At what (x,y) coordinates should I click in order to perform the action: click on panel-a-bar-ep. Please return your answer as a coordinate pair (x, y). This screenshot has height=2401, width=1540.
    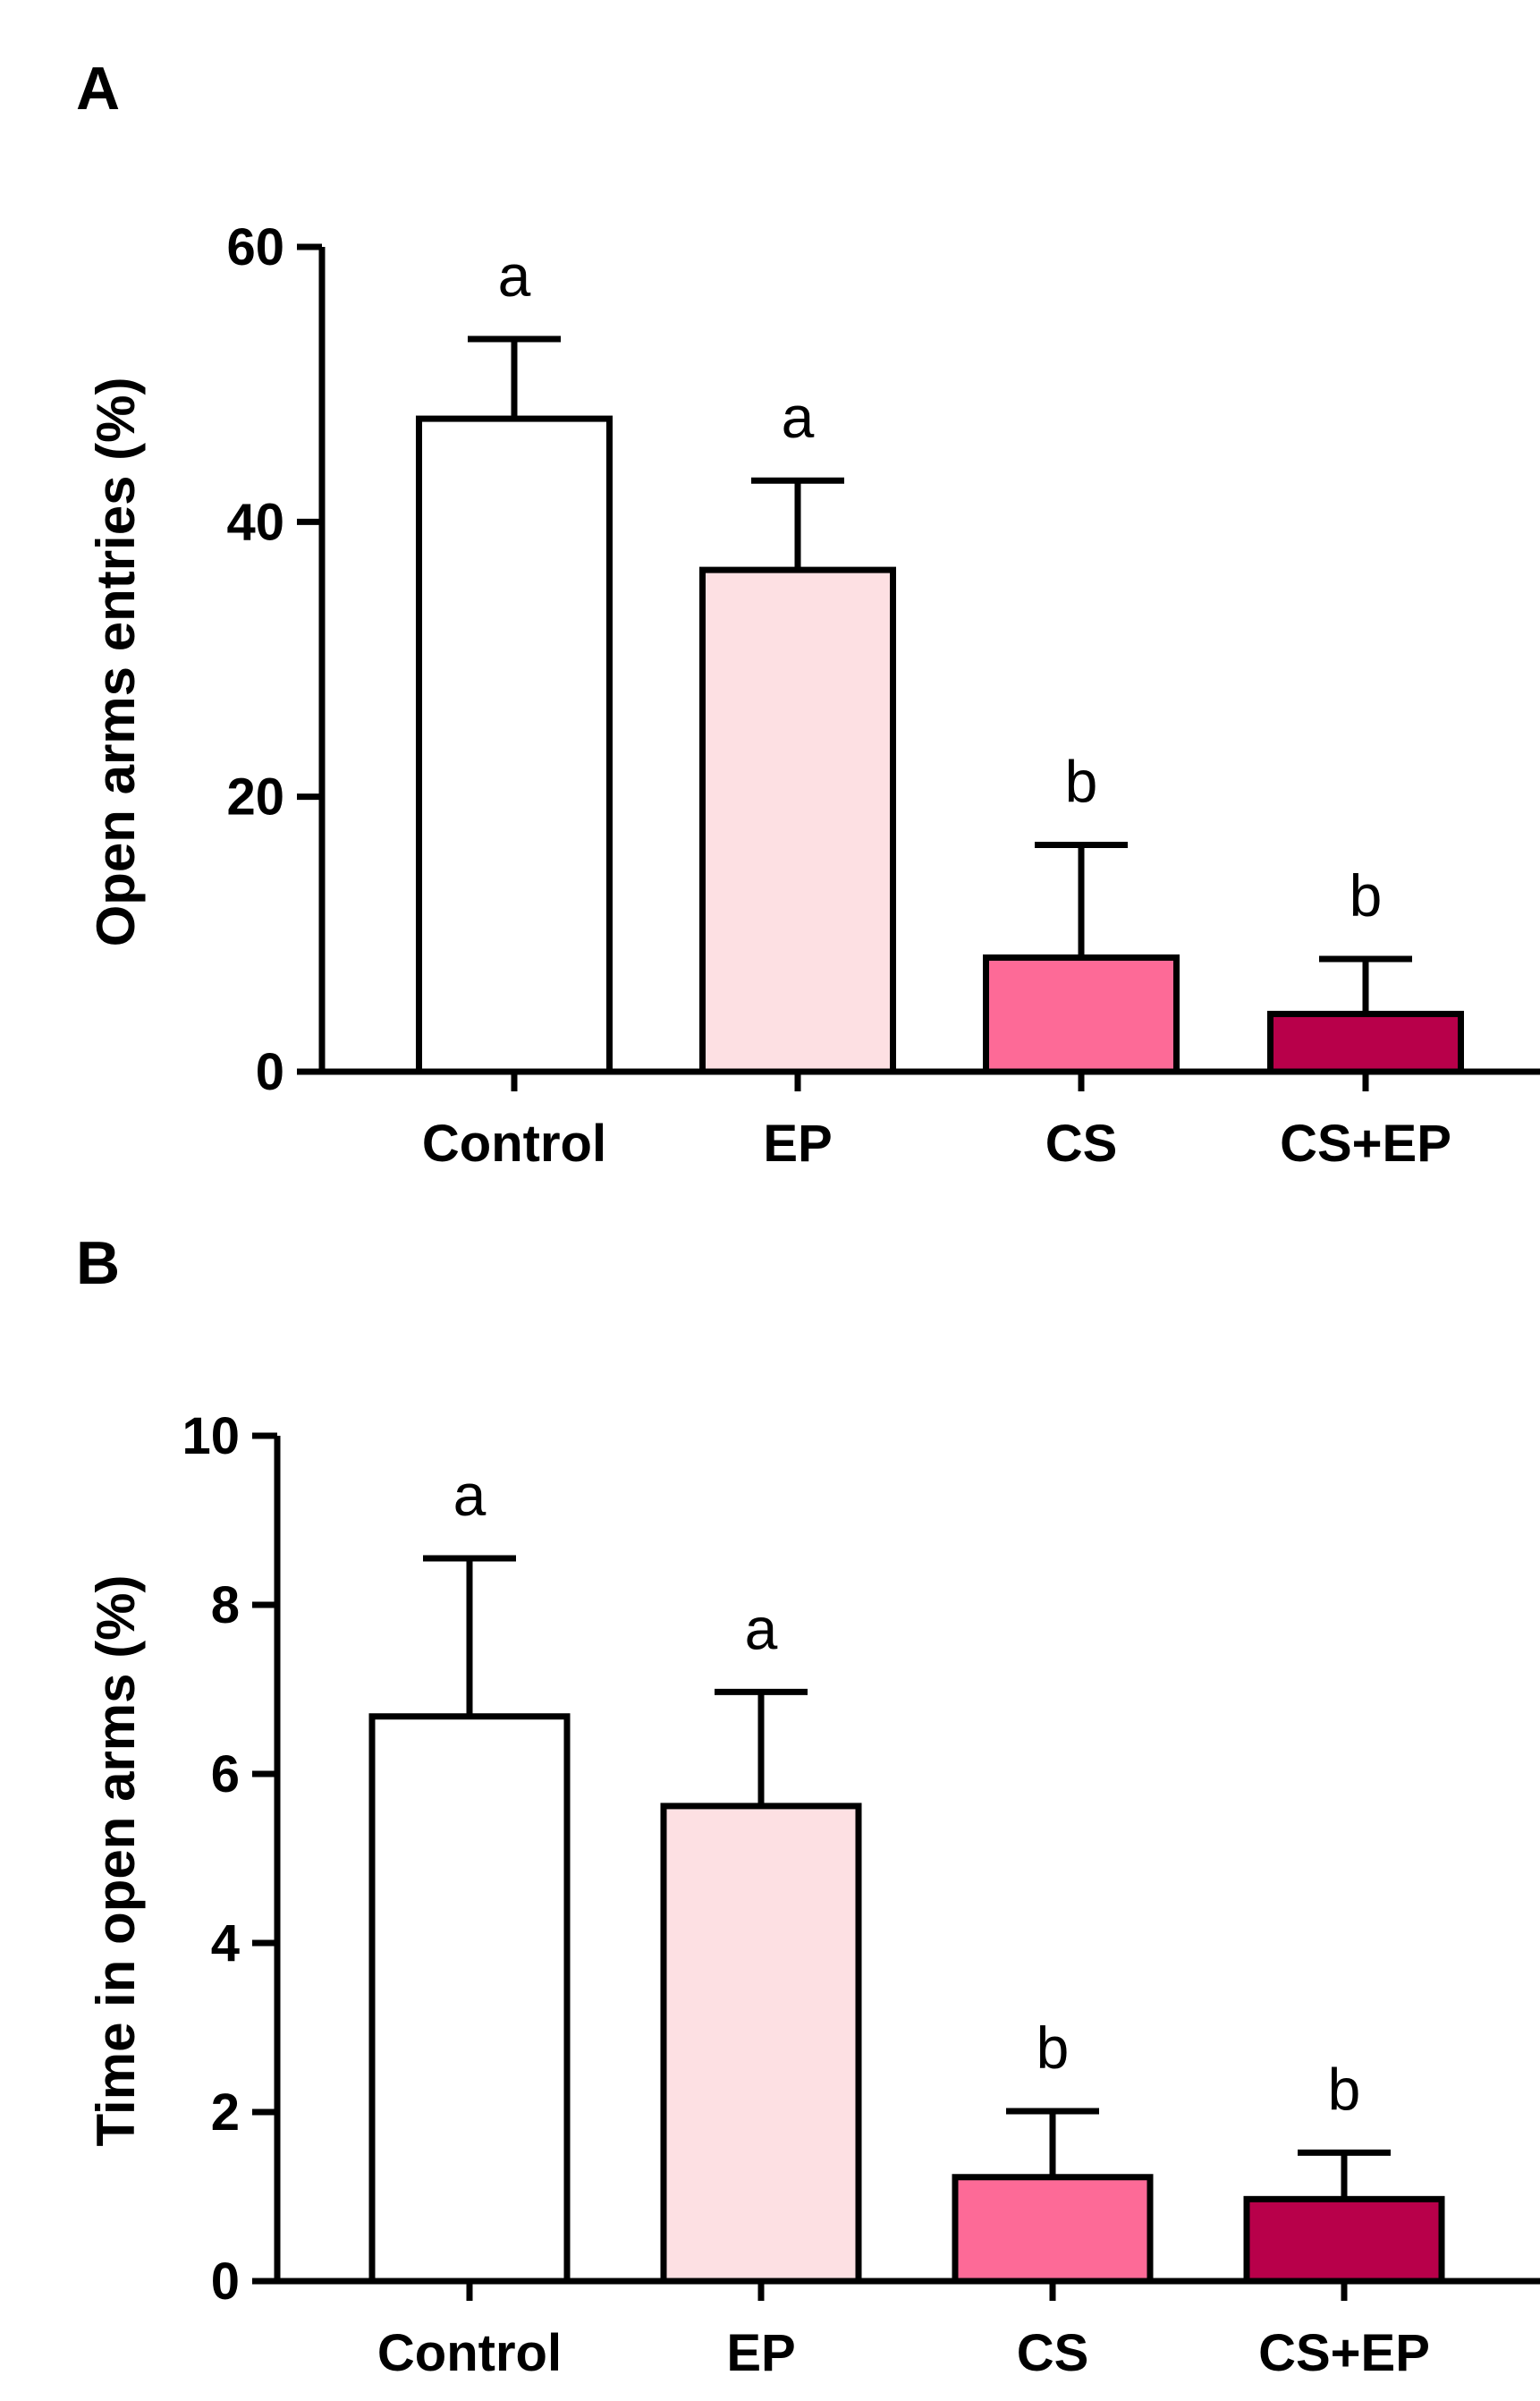
    Looking at the image, I should click on (797, 820).